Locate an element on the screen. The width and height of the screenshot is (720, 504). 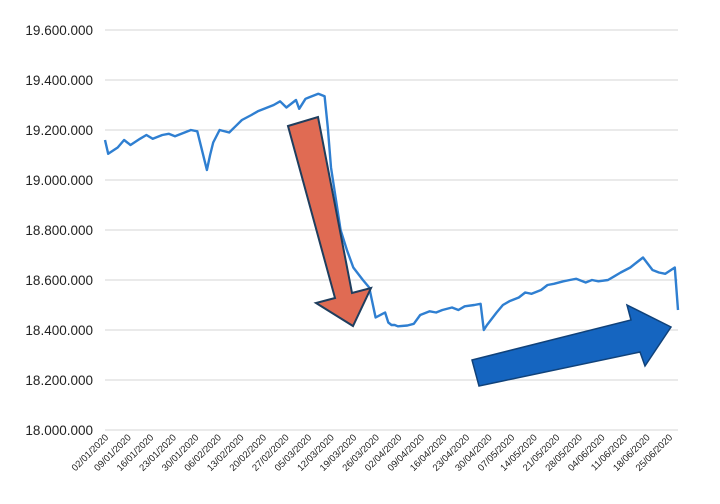
y-tick-label: 18.800.000 is located at coordinates (59, 230).